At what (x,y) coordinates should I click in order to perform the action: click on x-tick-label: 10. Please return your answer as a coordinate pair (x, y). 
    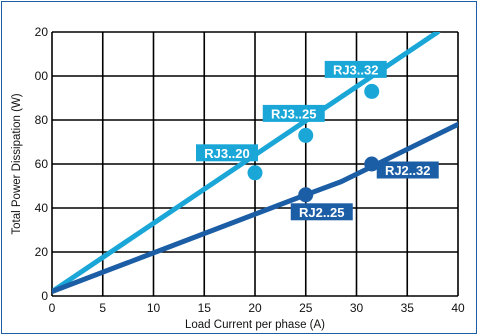
    Looking at the image, I should click on (154, 308).